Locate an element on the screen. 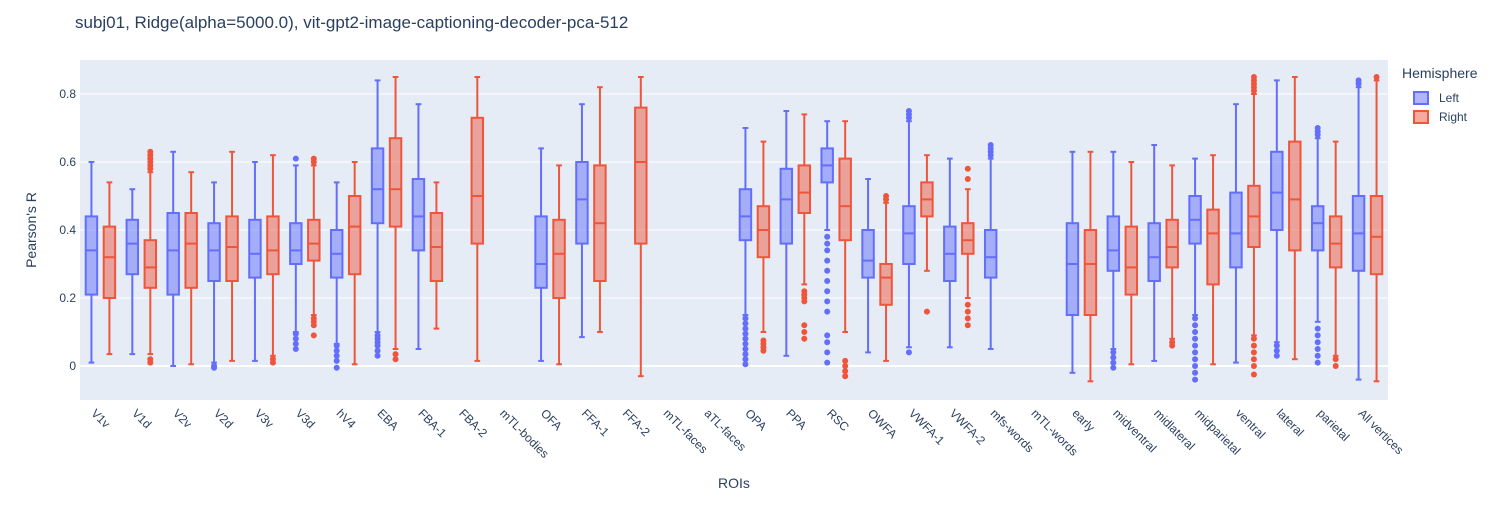 The image size is (1500, 505). legend-label-right: Right is located at coordinates (1453, 117).